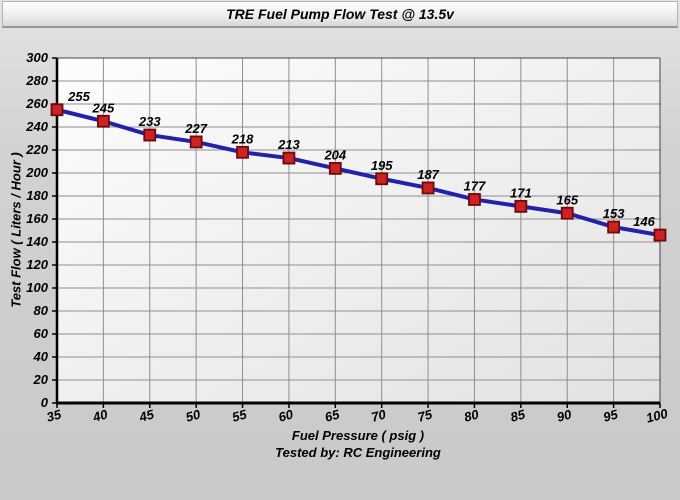  I want to click on x-axis-title: Fuel Pressure ( psig ), so click(358, 435).